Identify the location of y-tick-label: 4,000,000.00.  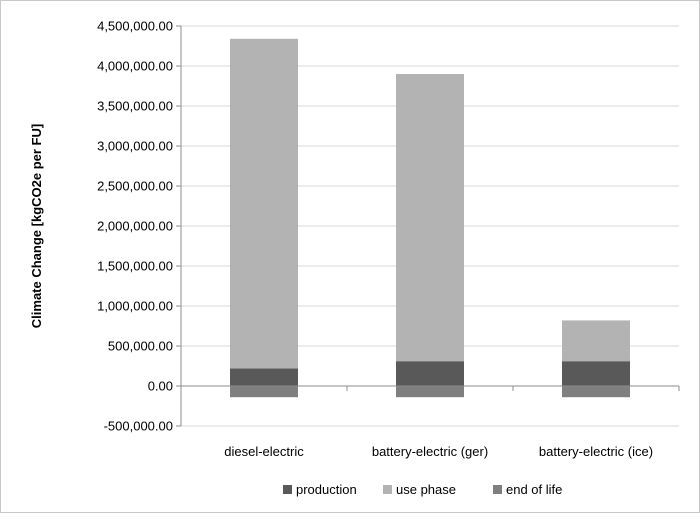
(135, 66).